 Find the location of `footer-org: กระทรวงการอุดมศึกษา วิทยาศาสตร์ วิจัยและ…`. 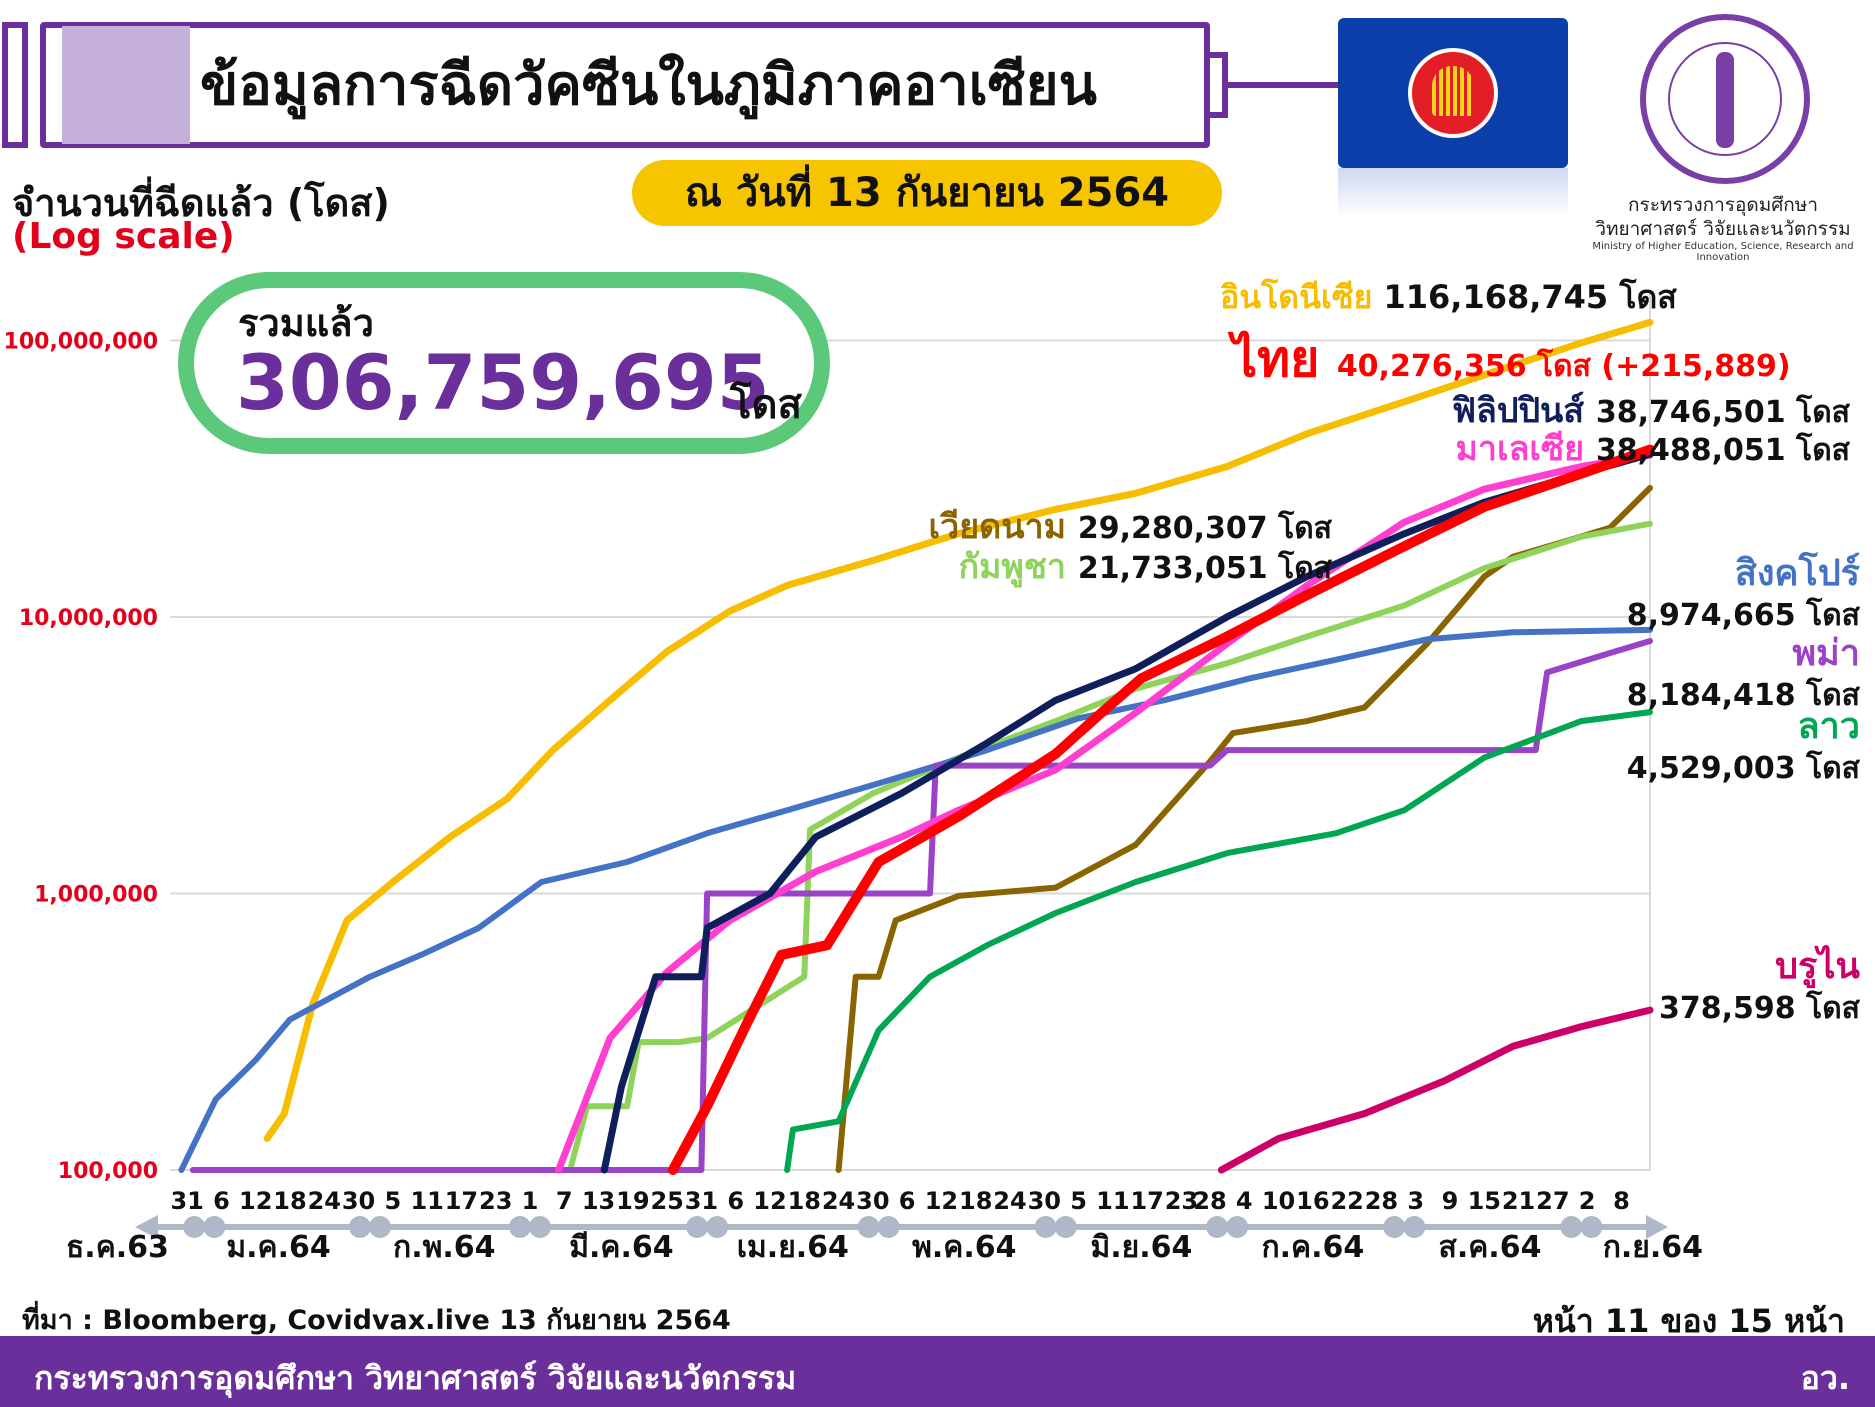

footer-org: กระทรวงการอุดมศึกษา วิทยาศาสตร์ วิจัยและ… is located at coordinates (415, 1378).